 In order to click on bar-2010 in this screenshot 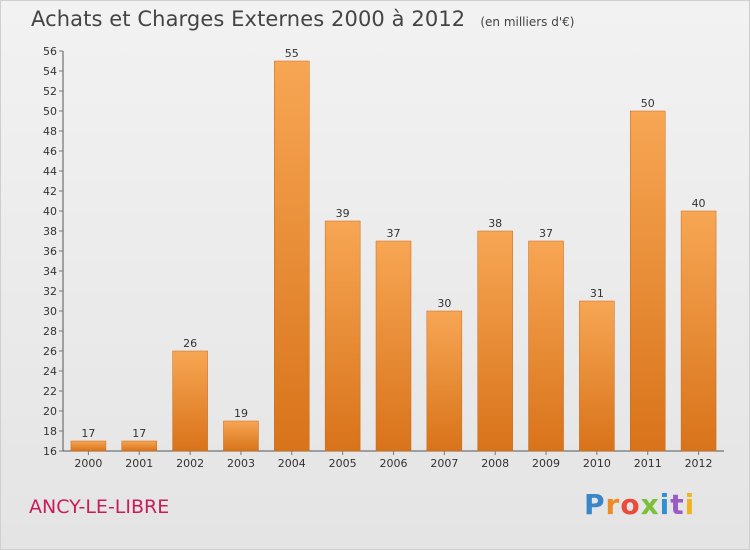, I will do `click(597, 376)`.